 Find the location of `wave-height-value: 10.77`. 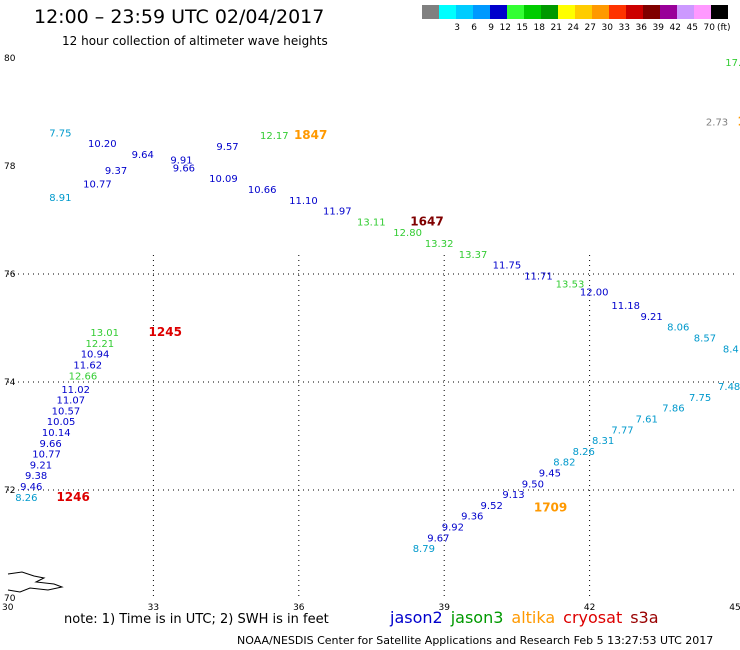

wave-height-value: 10.77 is located at coordinates (46, 455).